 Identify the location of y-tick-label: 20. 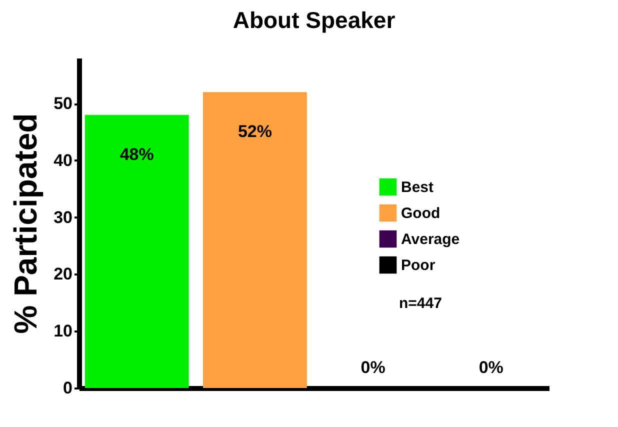
(63, 274).